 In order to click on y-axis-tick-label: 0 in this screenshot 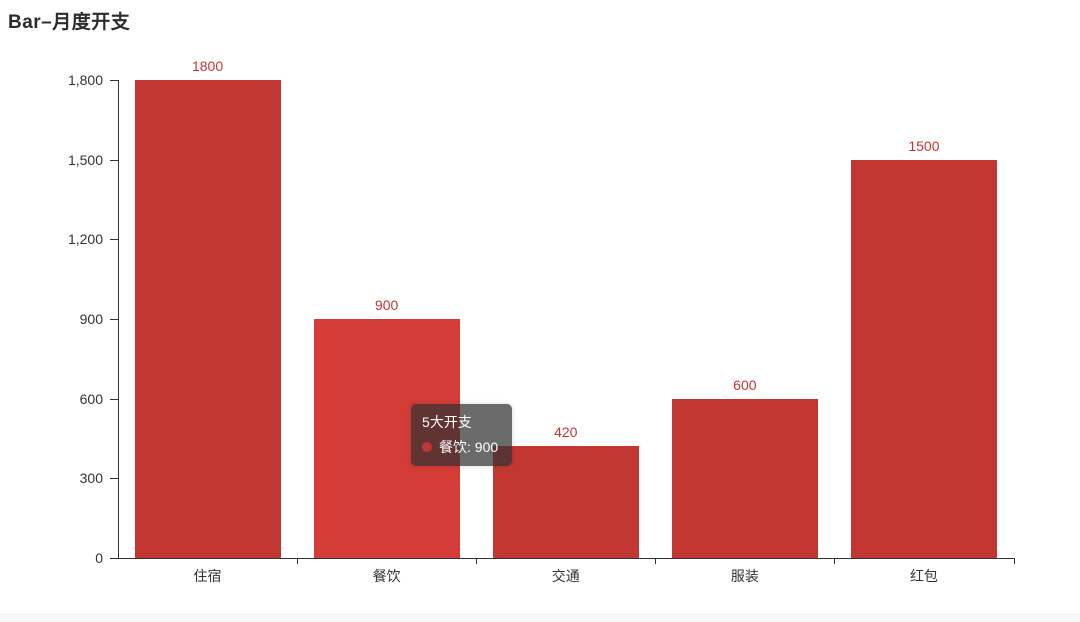, I will do `click(99, 558)`.